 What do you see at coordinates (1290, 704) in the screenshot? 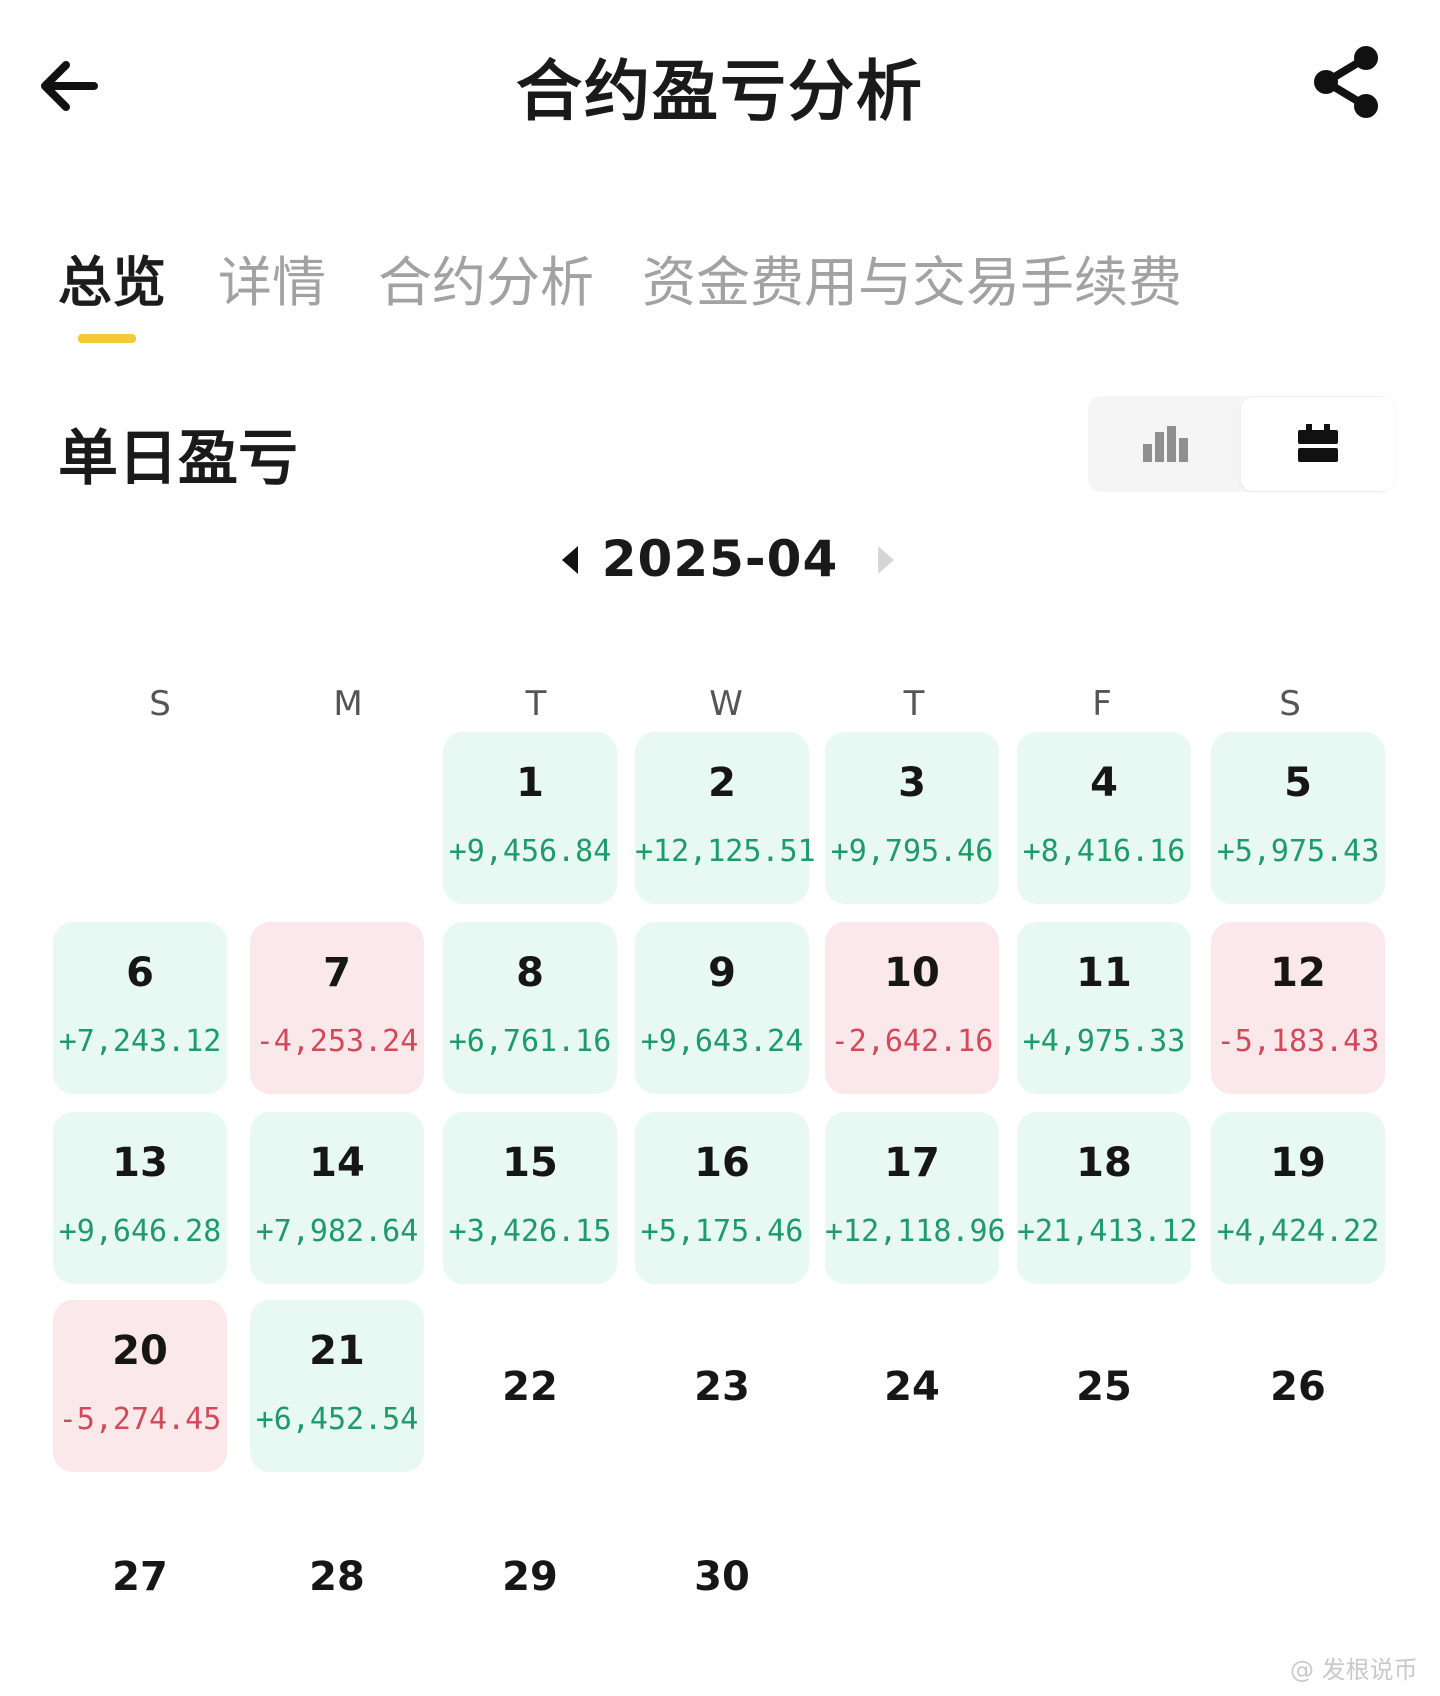
I see `weekday-label: S` at bounding box center [1290, 704].